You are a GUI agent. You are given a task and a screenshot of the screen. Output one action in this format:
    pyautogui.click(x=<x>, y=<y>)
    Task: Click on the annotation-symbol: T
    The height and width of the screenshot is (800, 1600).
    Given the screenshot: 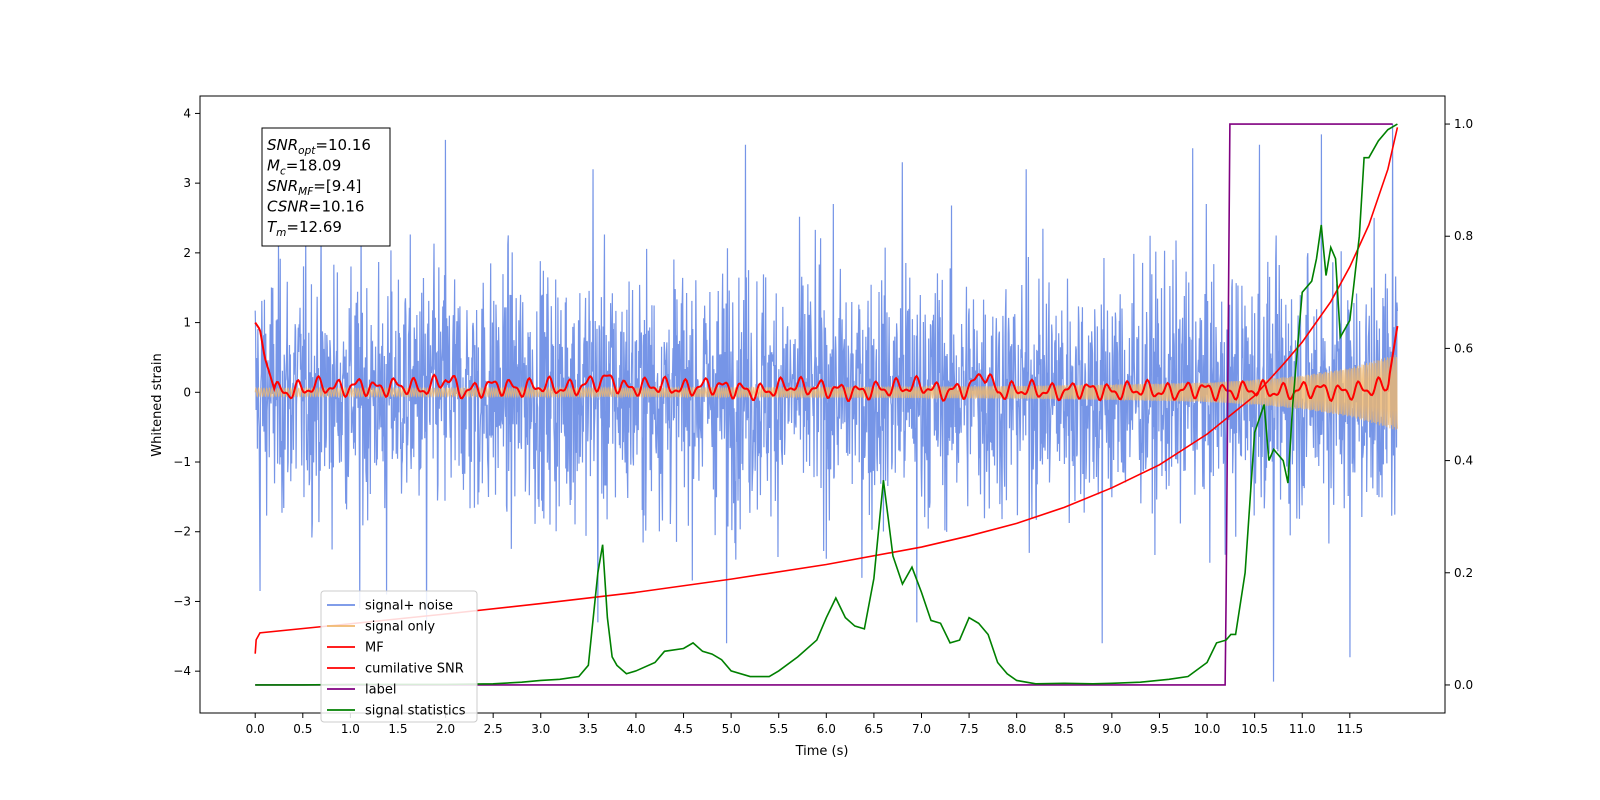 What is the action you would take?
    pyautogui.click(x=272, y=227)
    